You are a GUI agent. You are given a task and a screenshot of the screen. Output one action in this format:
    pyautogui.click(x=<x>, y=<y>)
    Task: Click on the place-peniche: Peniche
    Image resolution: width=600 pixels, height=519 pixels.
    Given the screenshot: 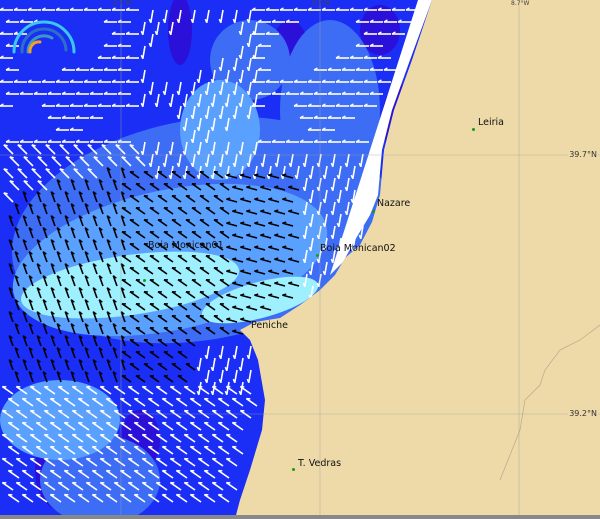 What is the action you would take?
    pyautogui.click(x=269, y=325)
    